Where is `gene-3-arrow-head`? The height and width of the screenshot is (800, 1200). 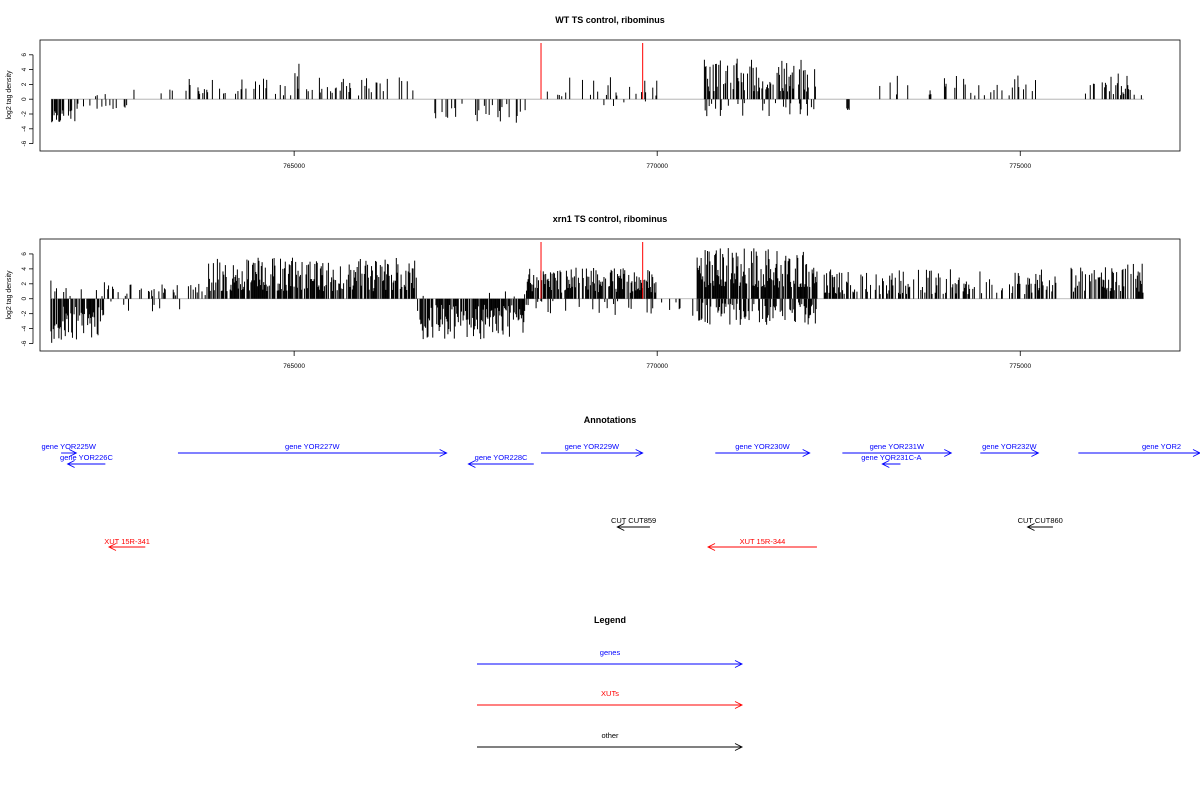
gene-3-arrow-head is located at coordinates (471, 464).